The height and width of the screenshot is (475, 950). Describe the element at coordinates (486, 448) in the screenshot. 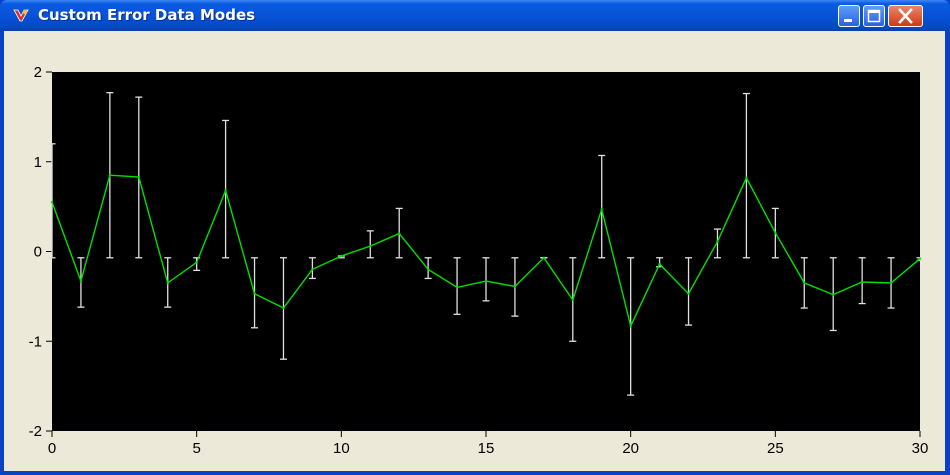

I see `x-tick-label: 15` at that location.